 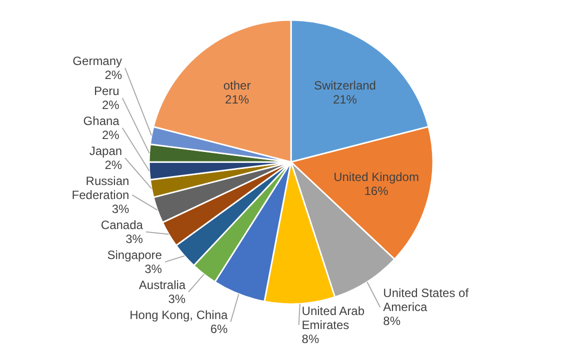 I want to click on slice-label: Singapore, so click(x=134, y=255).